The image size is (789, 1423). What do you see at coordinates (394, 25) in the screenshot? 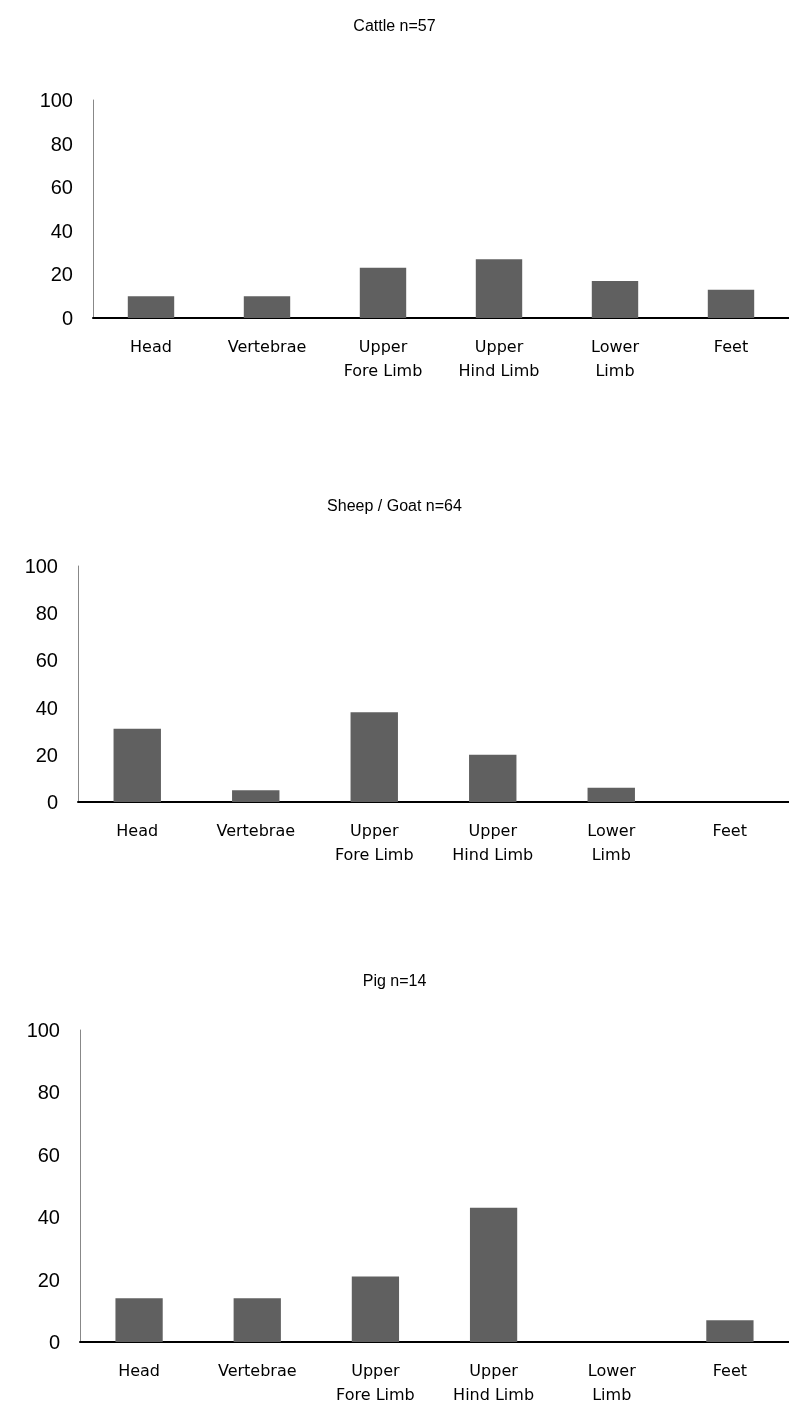
I see `chart-title: Cattle n=57` at bounding box center [394, 25].